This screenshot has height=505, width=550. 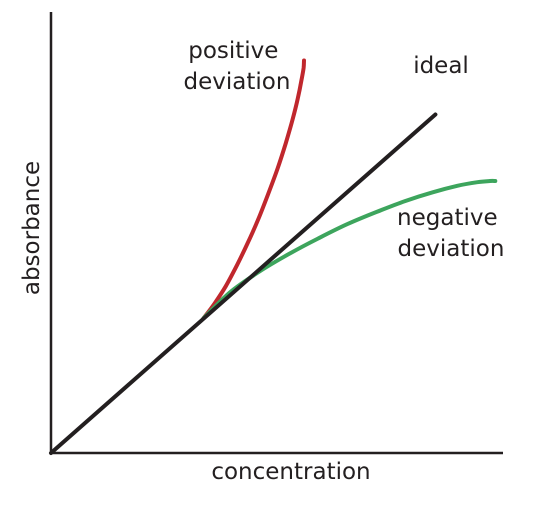 What do you see at coordinates (233, 51) in the screenshot?
I see `label-positive-deviation-line-1: positive` at bounding box center [233, 51].